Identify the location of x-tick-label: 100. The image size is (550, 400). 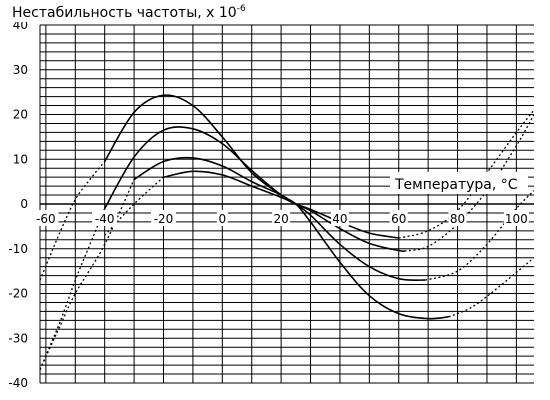
(516, 219).